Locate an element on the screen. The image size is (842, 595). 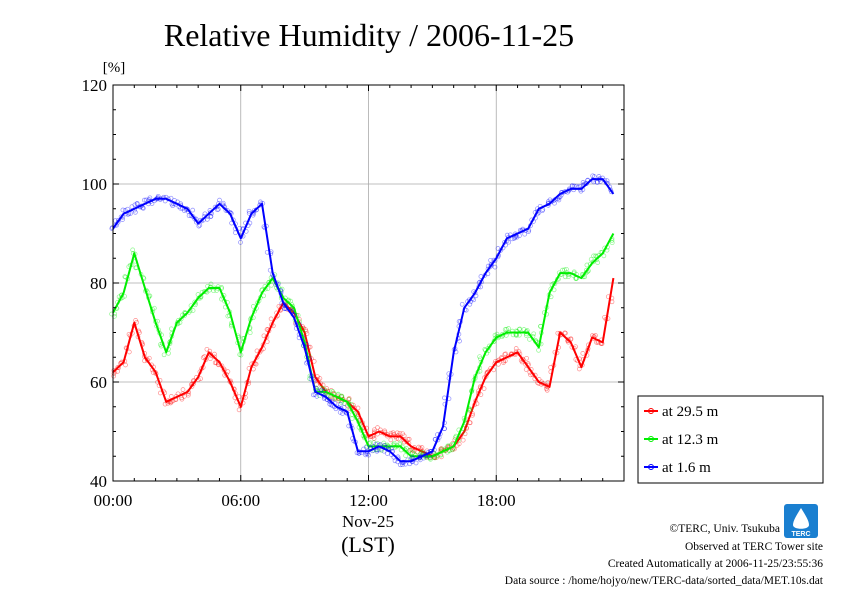
x-date-label: Nov-25 is located at coordinates (368, 521).